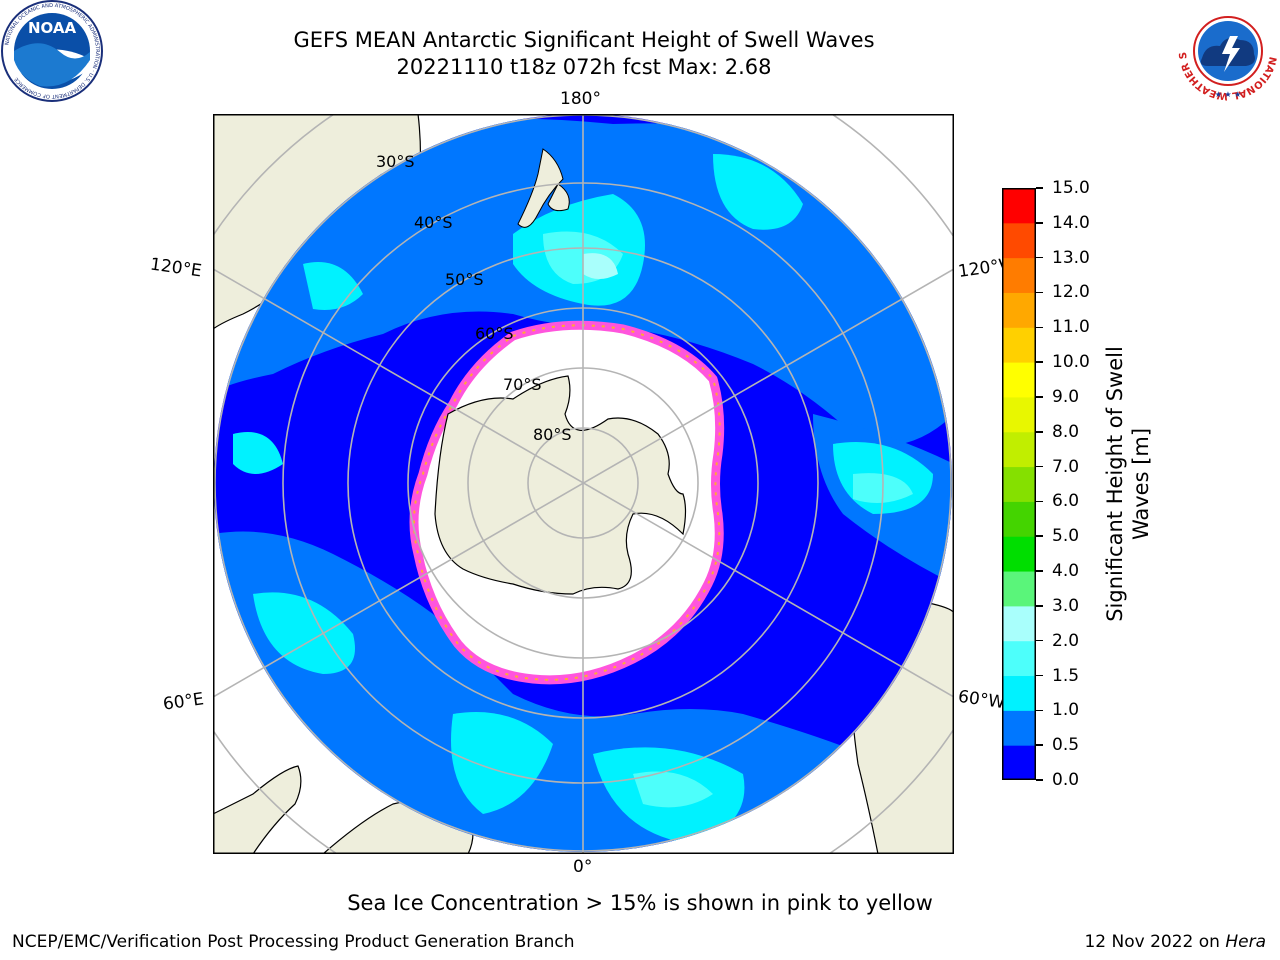 This screenshot has height=960, width=1280. I want to click on colorbar-tick-label: 7.0, so click(1066, 466).